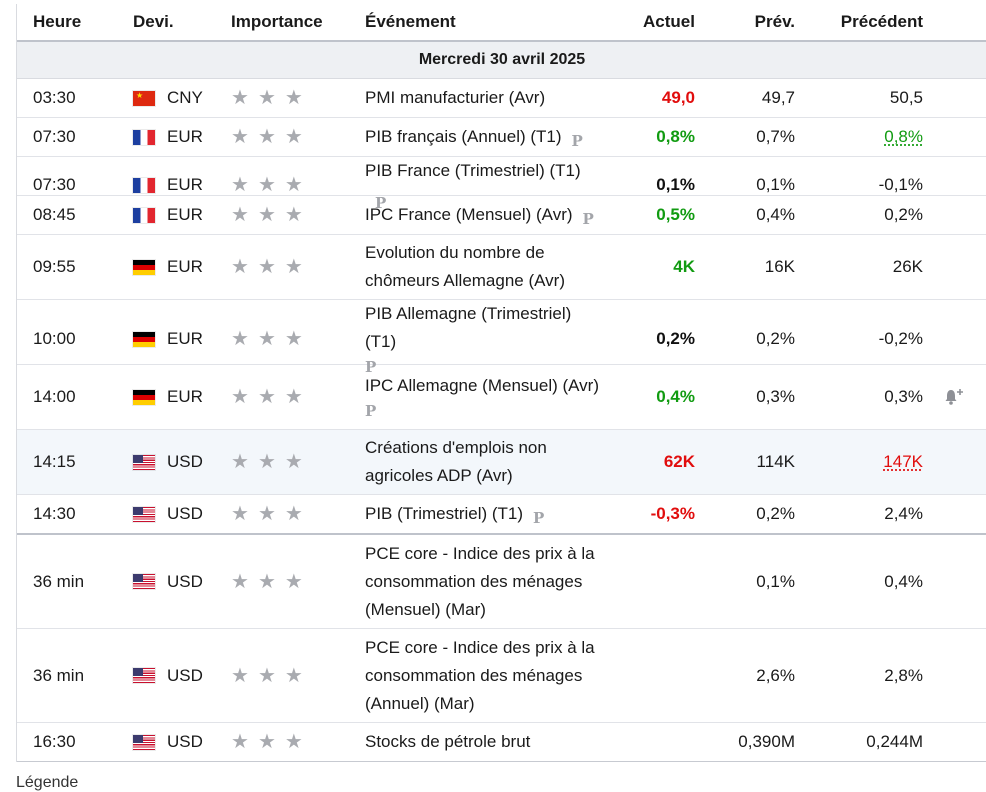 This screenshot has width=986, height=792. I want to click on bell-plus-icon, so click(954, 397).